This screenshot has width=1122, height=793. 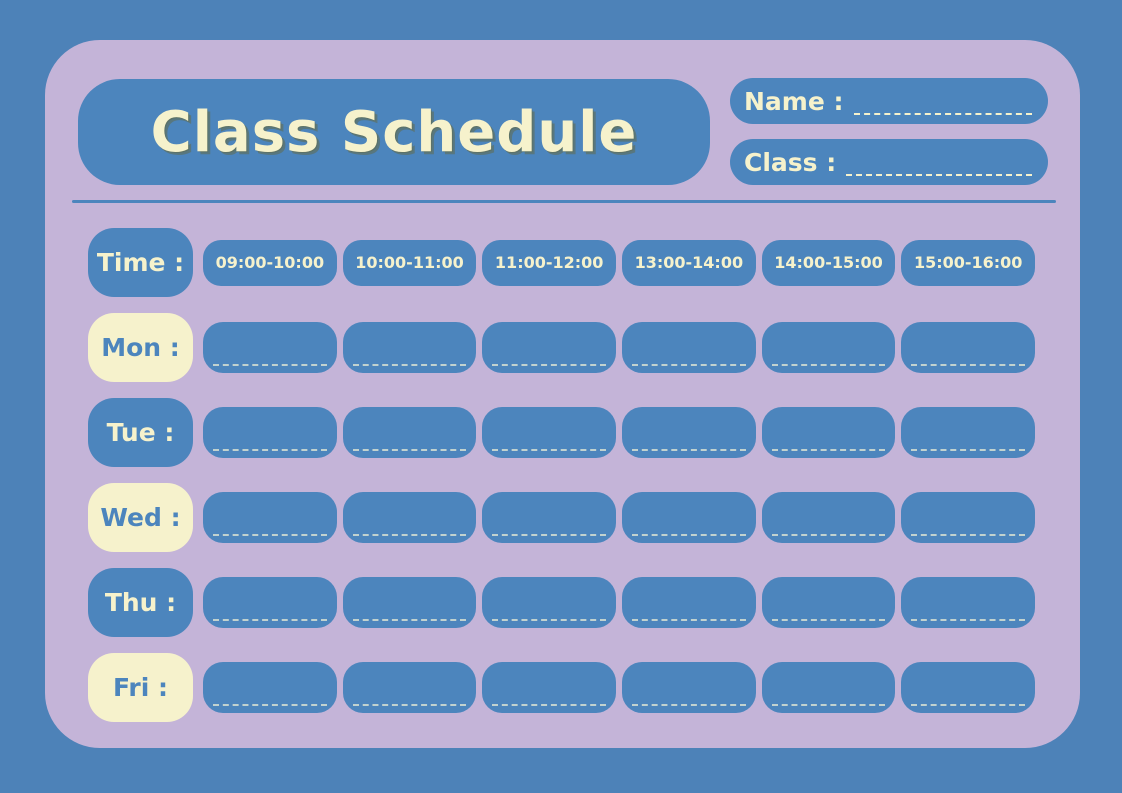 What do you see at coordinates (889, 162) in the screenshot?
I see `class-field: Class :` at bounding box center [889, 162].